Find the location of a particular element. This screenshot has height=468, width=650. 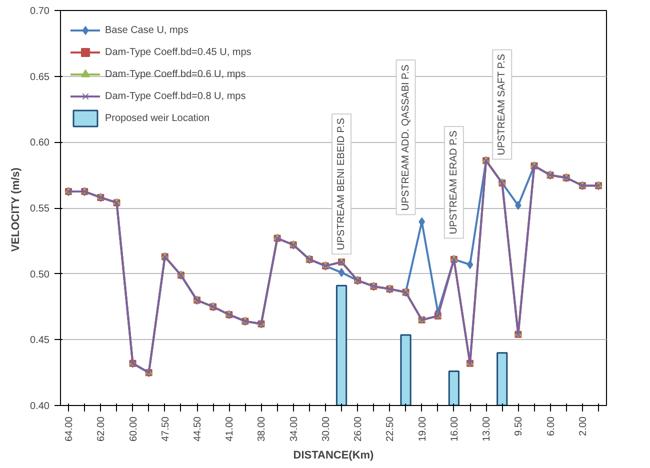

x-tick-label: 30.00 is located at coordinates (326, 429).